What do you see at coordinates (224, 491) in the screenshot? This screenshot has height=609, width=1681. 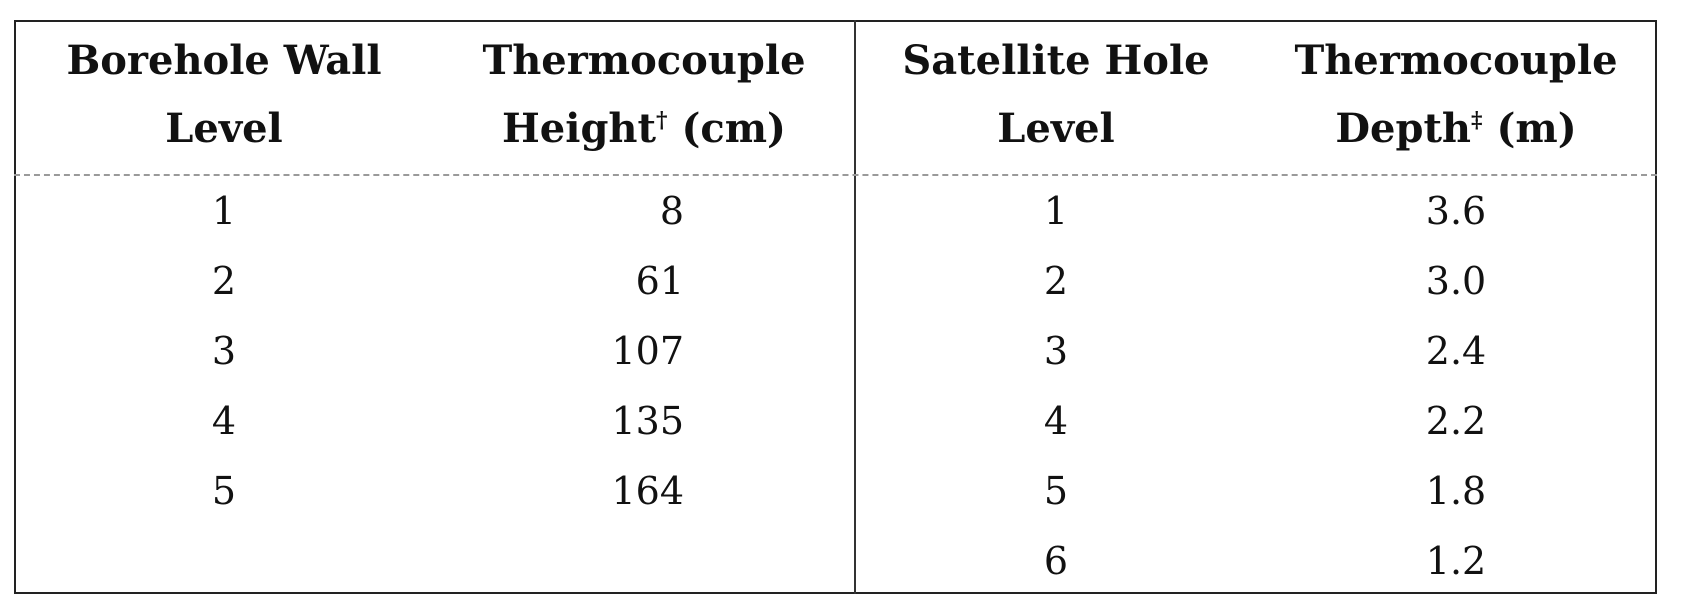 I see `left-level-5: 5` at bounding box center [224, 491].